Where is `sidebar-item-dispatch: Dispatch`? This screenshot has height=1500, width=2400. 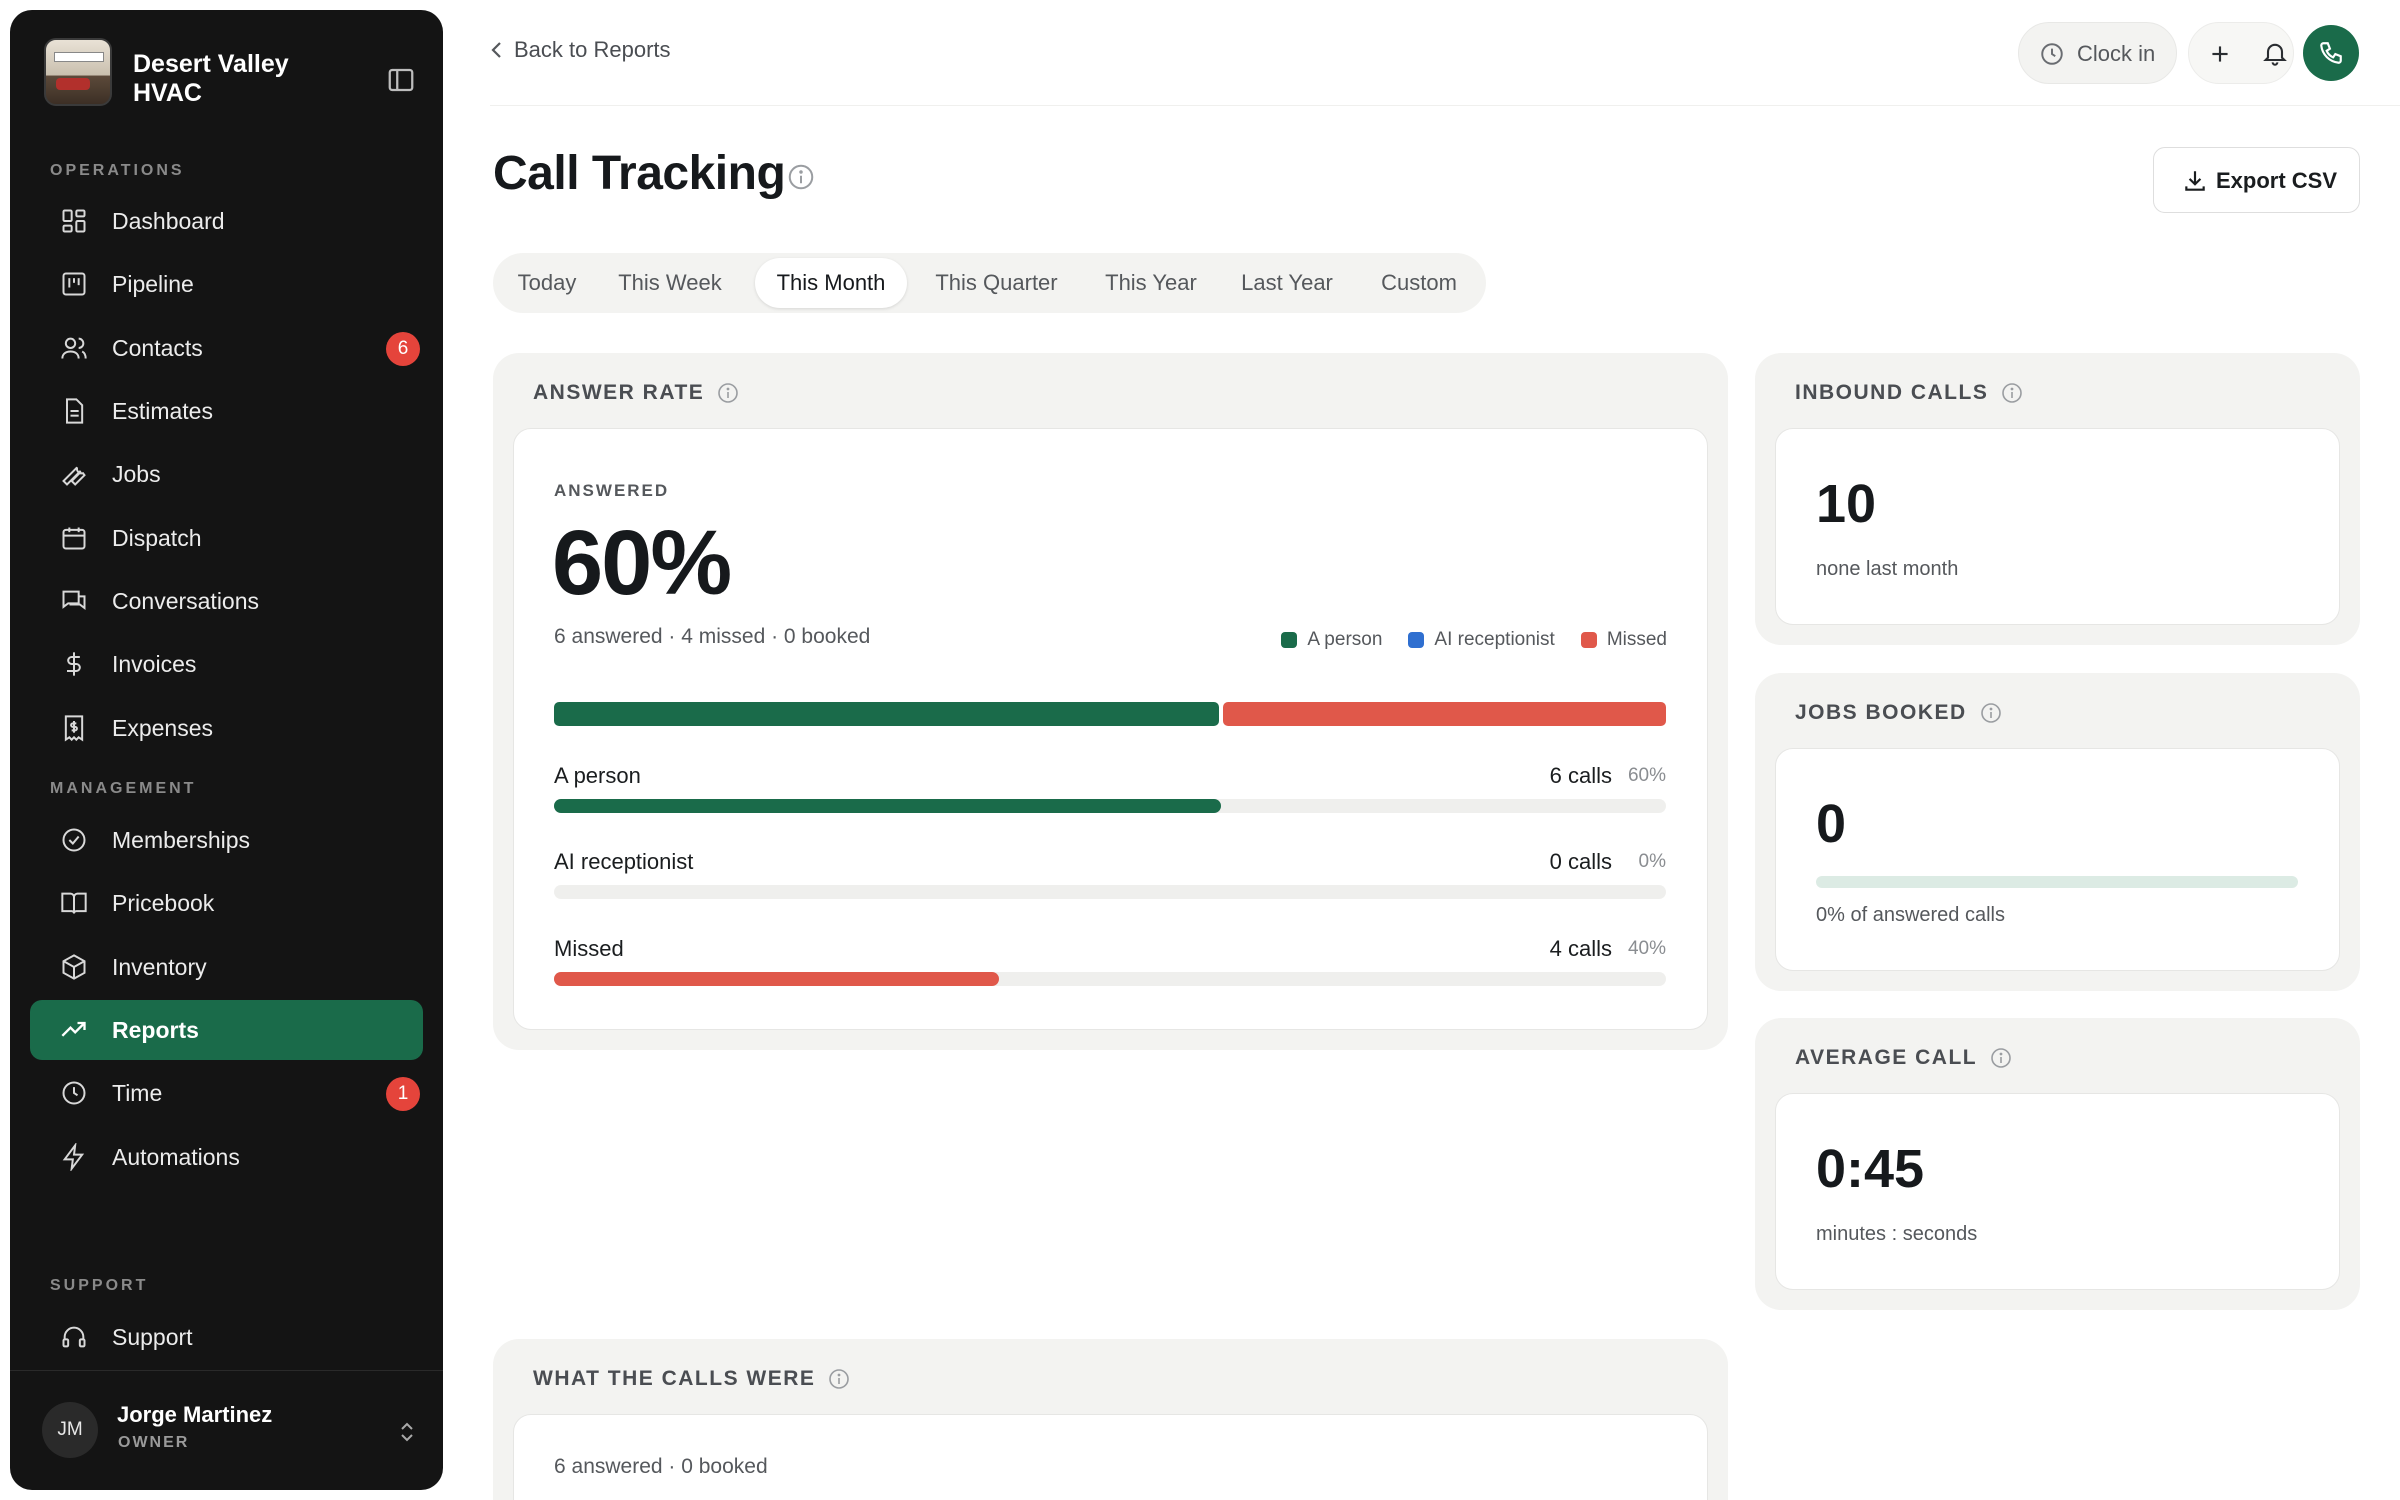 sidebar-item-dispatch: Dispatch is located at coordinates (226, 538).